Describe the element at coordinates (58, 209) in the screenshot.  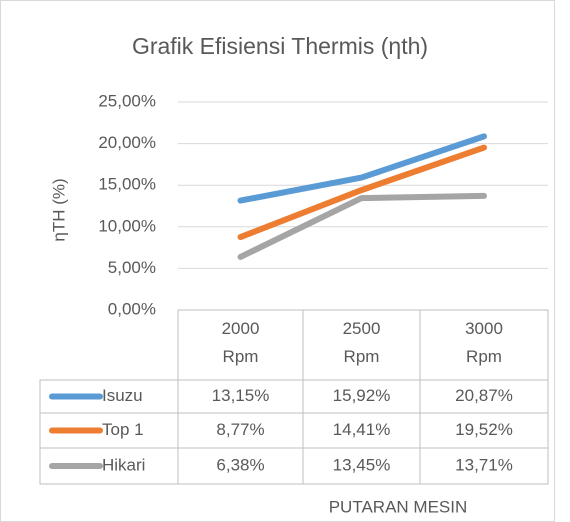
I see `y-axis-title: ηTH (%)` at that location.